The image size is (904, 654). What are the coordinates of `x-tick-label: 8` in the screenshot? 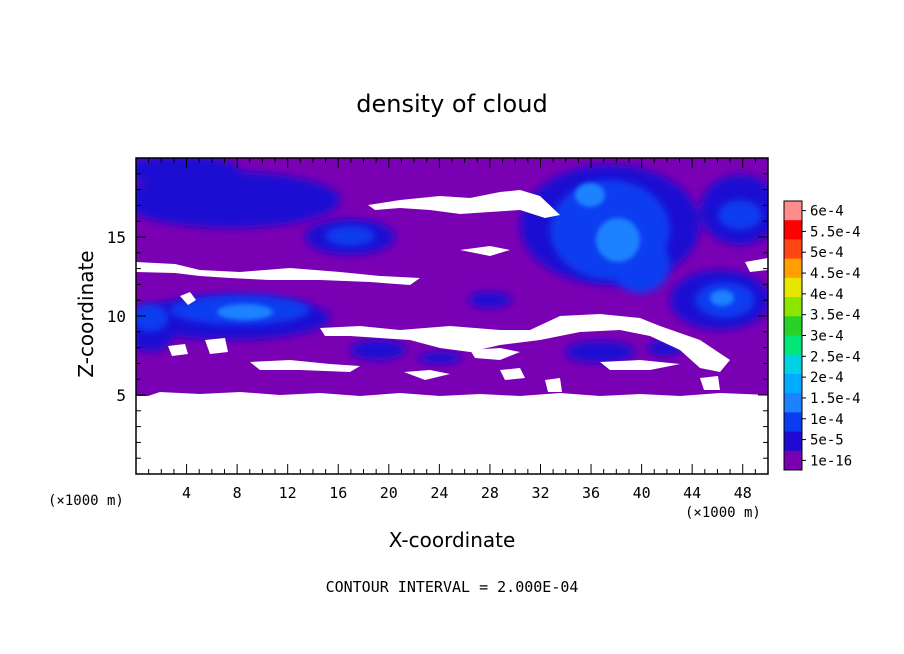 It's located at (237, 493).